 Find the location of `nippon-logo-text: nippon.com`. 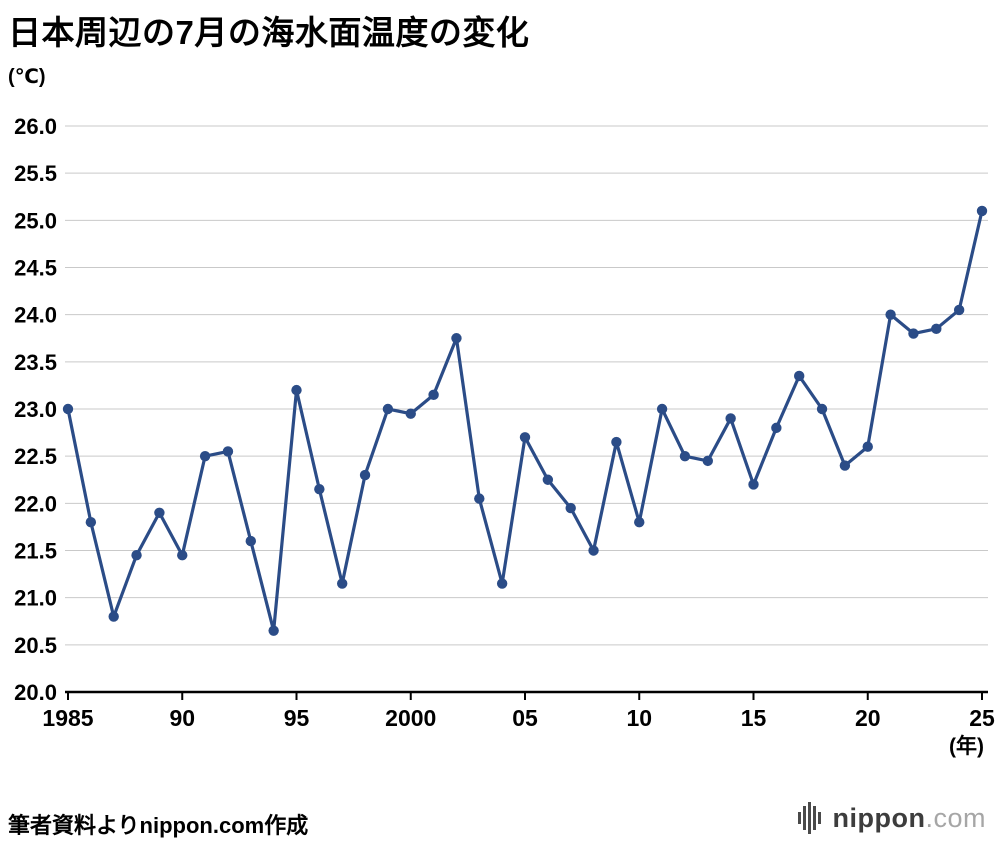

nippon-logo-text: nippon.com is located at coordinates (909, 818).